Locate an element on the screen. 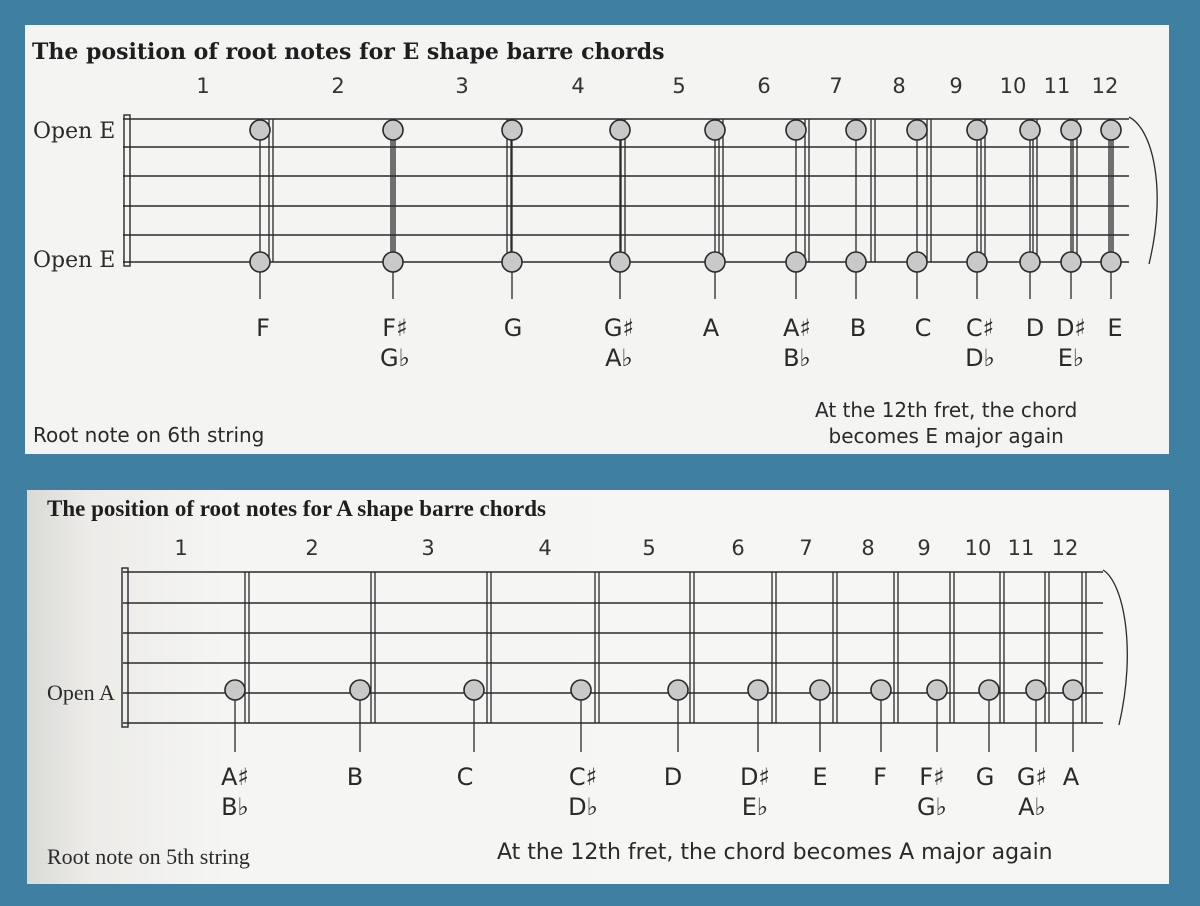 This screenshot has height=906, width=1200. a-fret-number-8: 8 is located at coordinates (868, 548).